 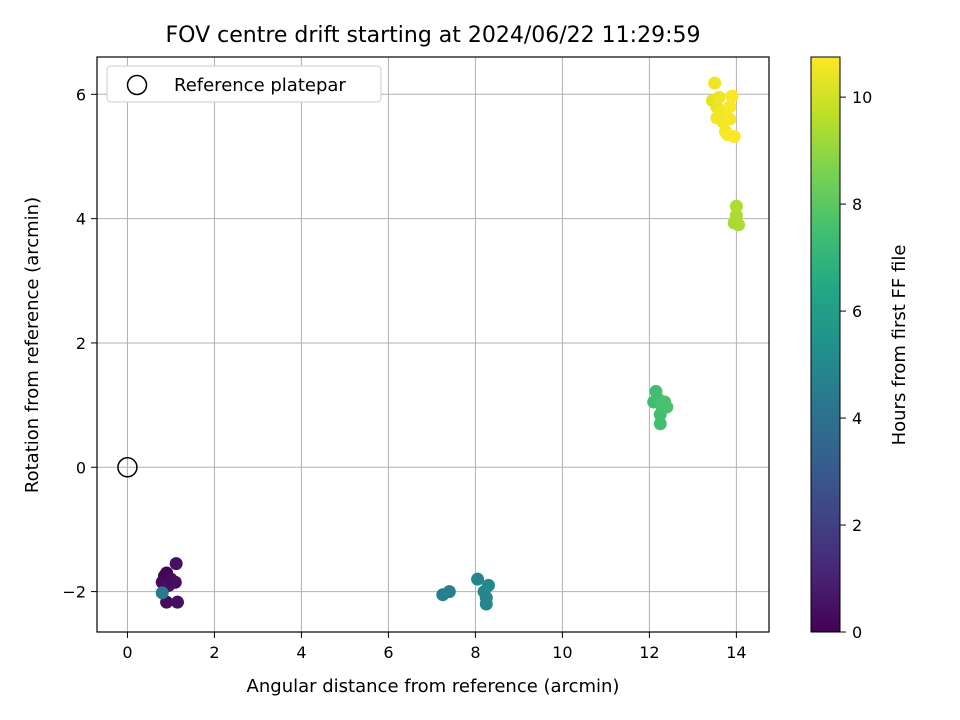 I want to click on reference-marker-group, so click(x=127, y=467).